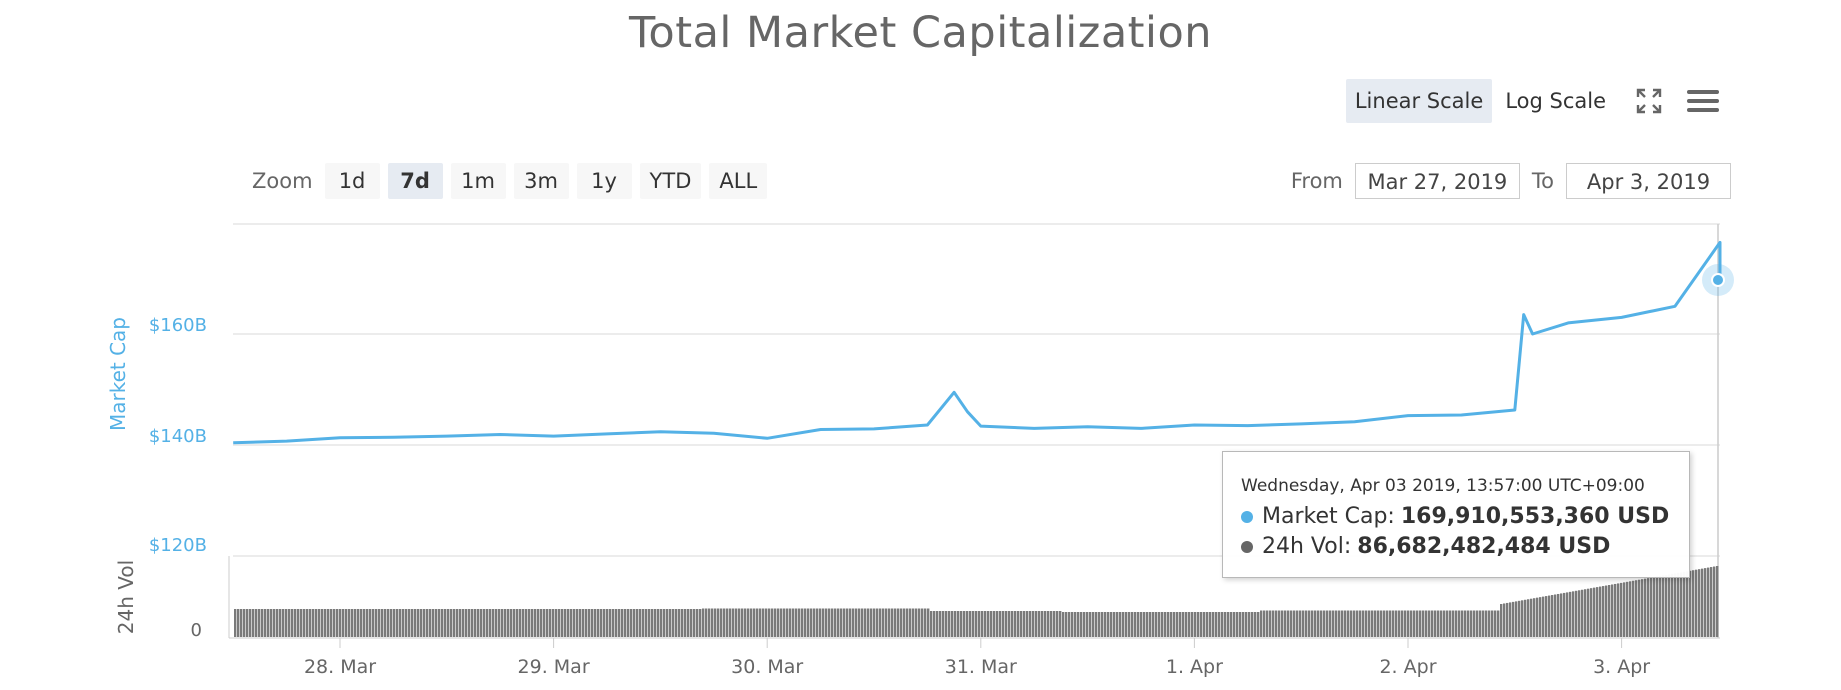  What do you see at coordinates (478, 181) in the screenshot?
I see `zoom-1m-button: 1m` at bounding box center [478, 181].